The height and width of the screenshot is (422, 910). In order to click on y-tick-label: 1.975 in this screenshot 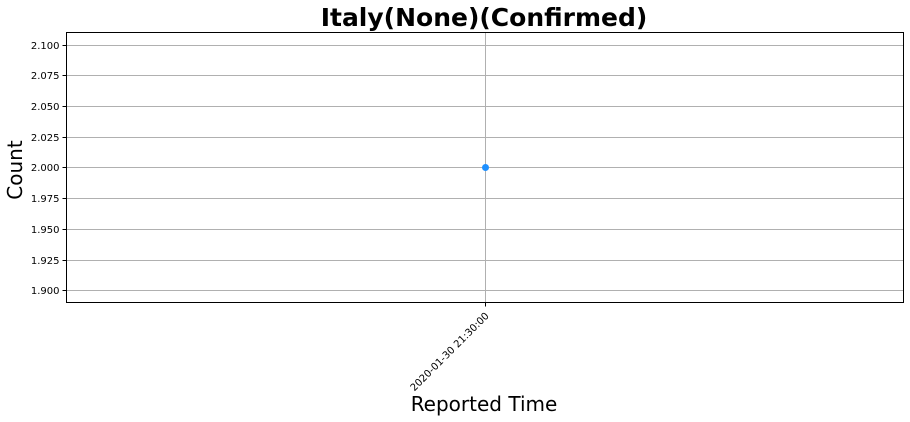, I will do `click(45, 199)`.